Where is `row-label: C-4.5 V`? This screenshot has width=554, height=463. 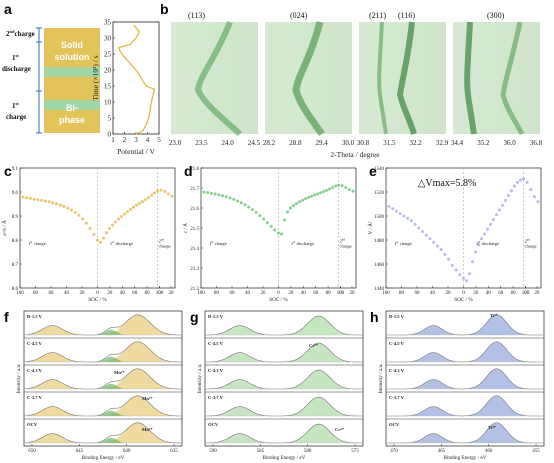
row-label: C-4.5 V is located at coordinates (397, 343).